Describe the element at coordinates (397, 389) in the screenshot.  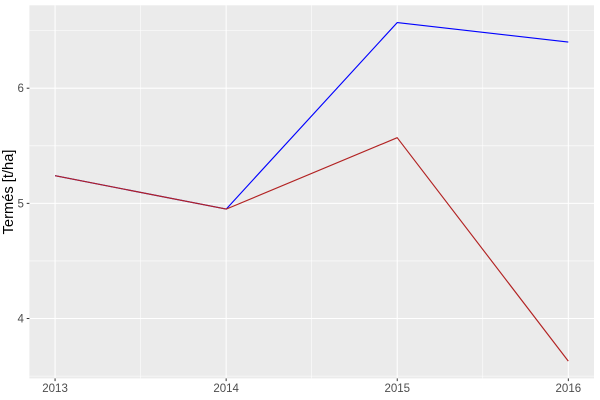
I see `x-tick-label: 2015` at that location.